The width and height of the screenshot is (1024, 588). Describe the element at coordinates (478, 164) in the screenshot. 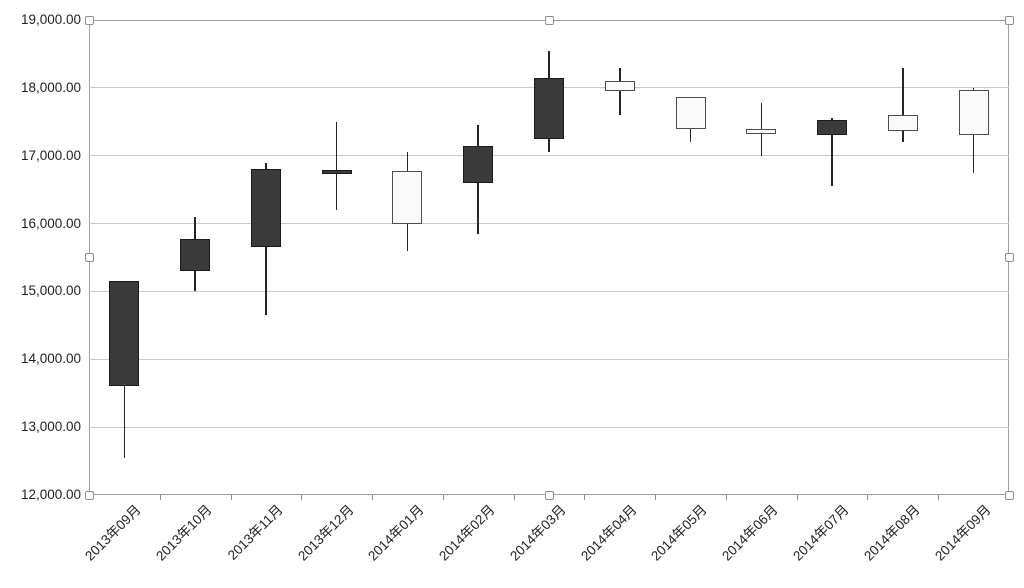

I see `candle-body-2014年02月` at that location.